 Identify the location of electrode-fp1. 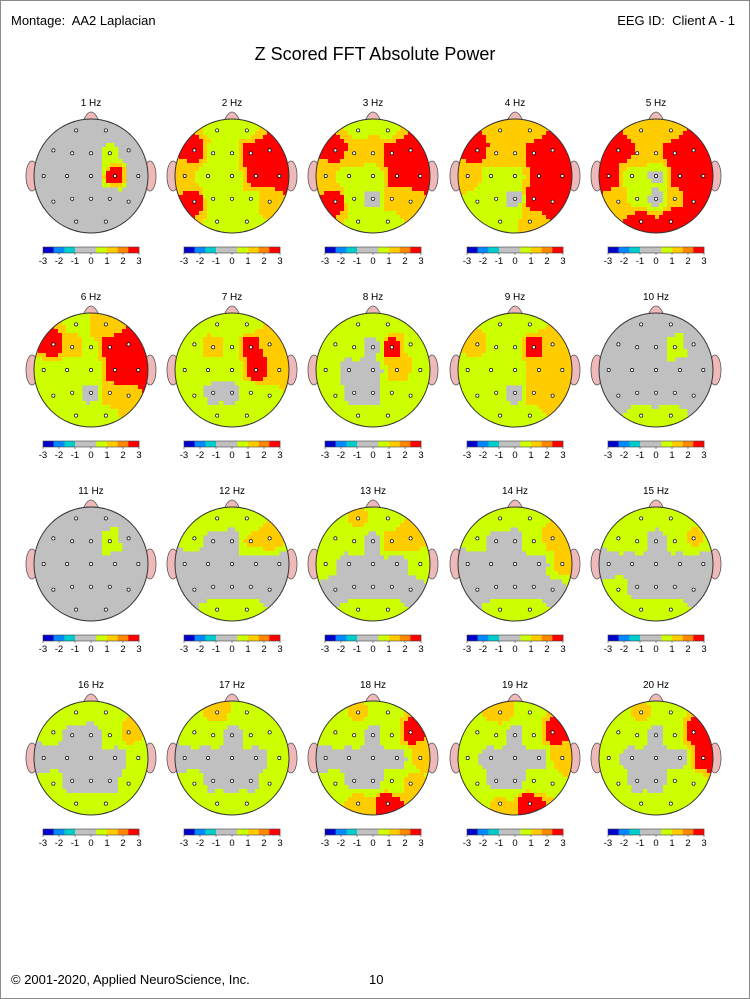
(641, 324).